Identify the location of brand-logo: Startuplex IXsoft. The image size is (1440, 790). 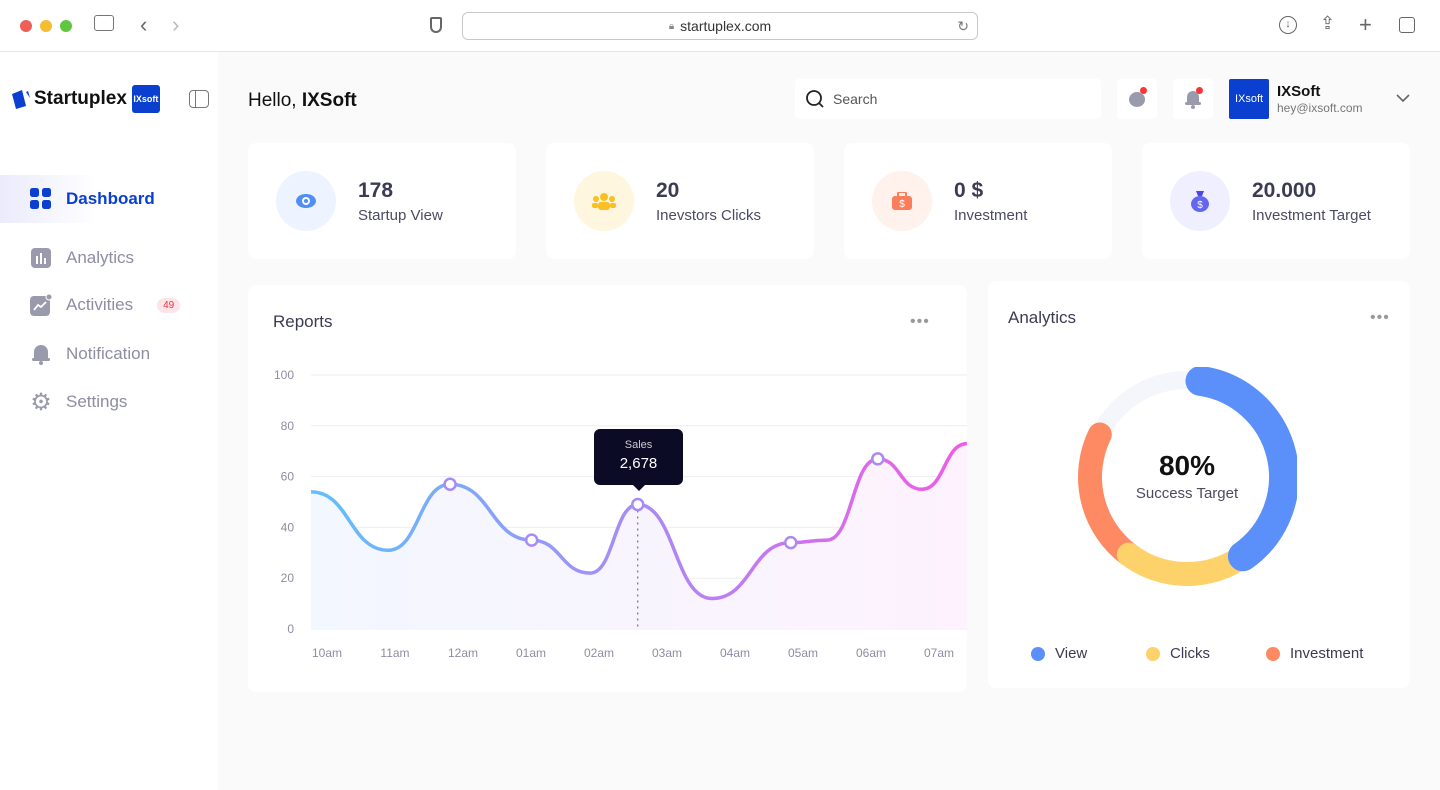
(85, 99).